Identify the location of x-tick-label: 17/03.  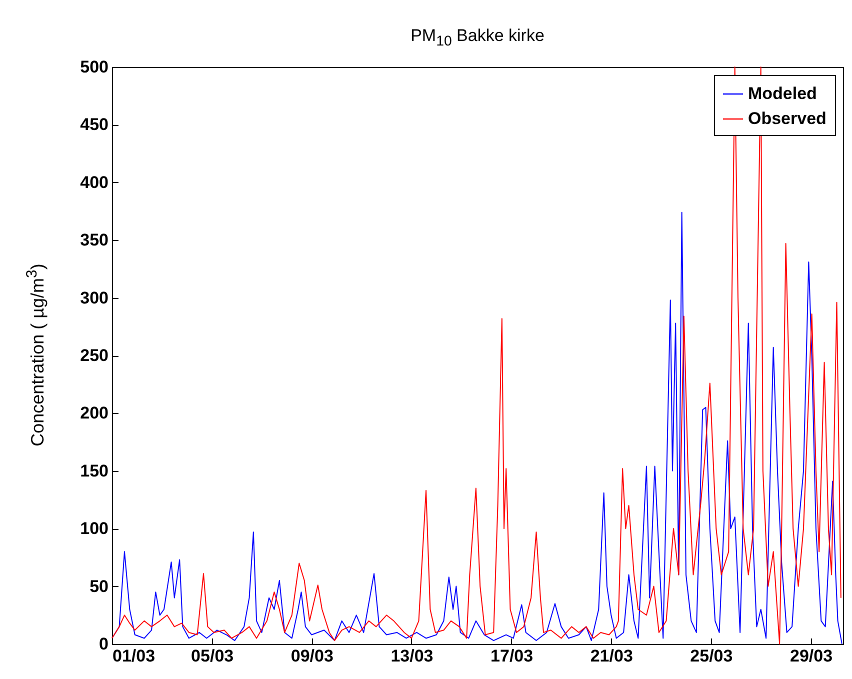
(512, 656).